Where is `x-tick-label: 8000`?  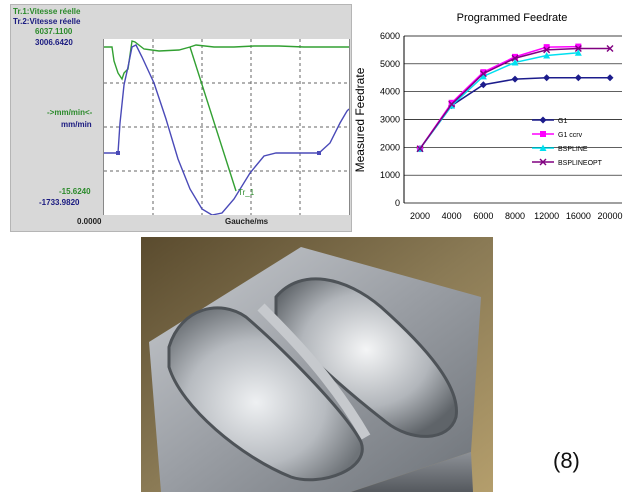
x-tick-label: 8000 is located at coordinates (515, 216).